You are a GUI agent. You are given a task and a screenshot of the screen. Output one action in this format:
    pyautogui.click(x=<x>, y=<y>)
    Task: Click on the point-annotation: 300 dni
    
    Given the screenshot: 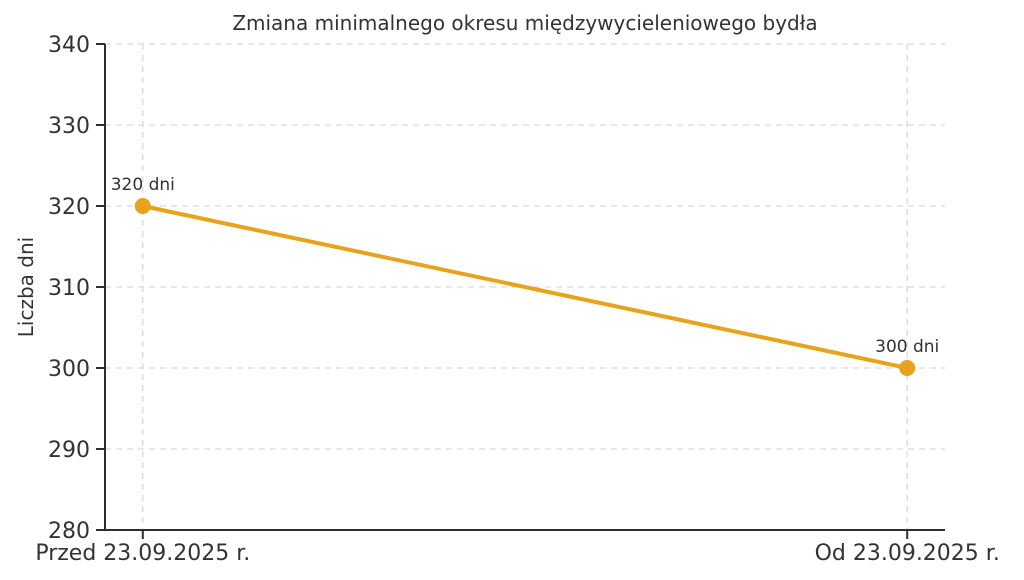 What is the action you would take?
    pyautogui.click(x=907, y=347)
    